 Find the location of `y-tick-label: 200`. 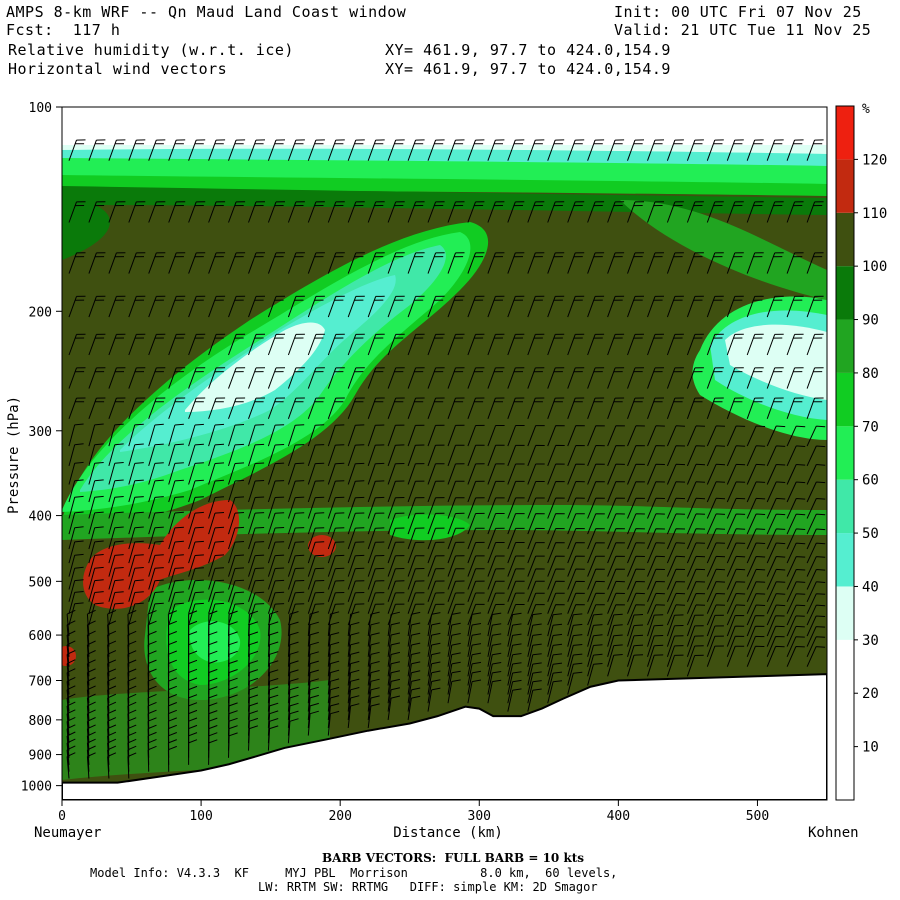

y-tick-label: 200 is located at coordinates (40, 312).